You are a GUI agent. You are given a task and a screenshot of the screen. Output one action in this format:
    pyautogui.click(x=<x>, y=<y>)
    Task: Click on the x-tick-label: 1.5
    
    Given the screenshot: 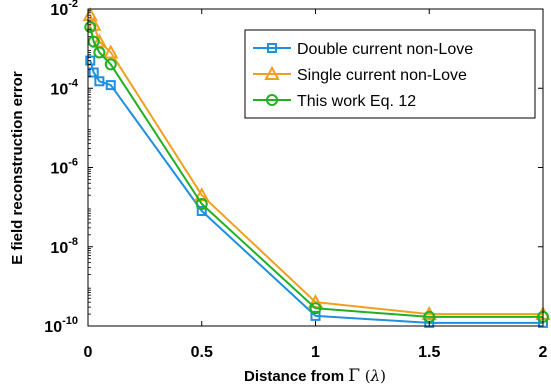 What is the action you would take?
    pyautogui.click(x=429, y=352)
    